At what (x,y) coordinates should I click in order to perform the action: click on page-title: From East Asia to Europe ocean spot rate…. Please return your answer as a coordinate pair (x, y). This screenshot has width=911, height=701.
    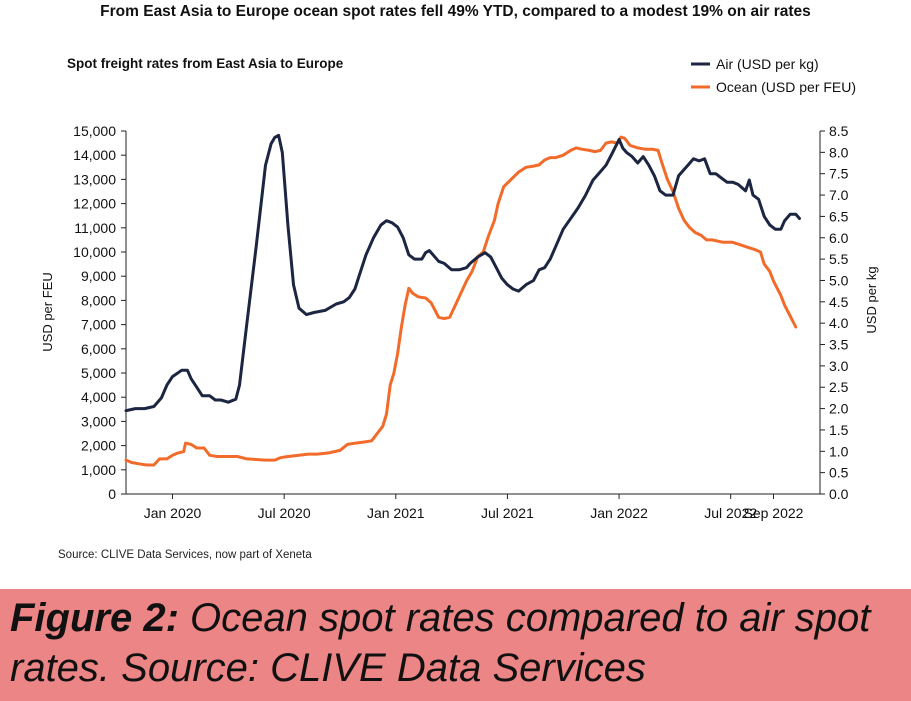
    Looking at the image, I should click on (455, 11).